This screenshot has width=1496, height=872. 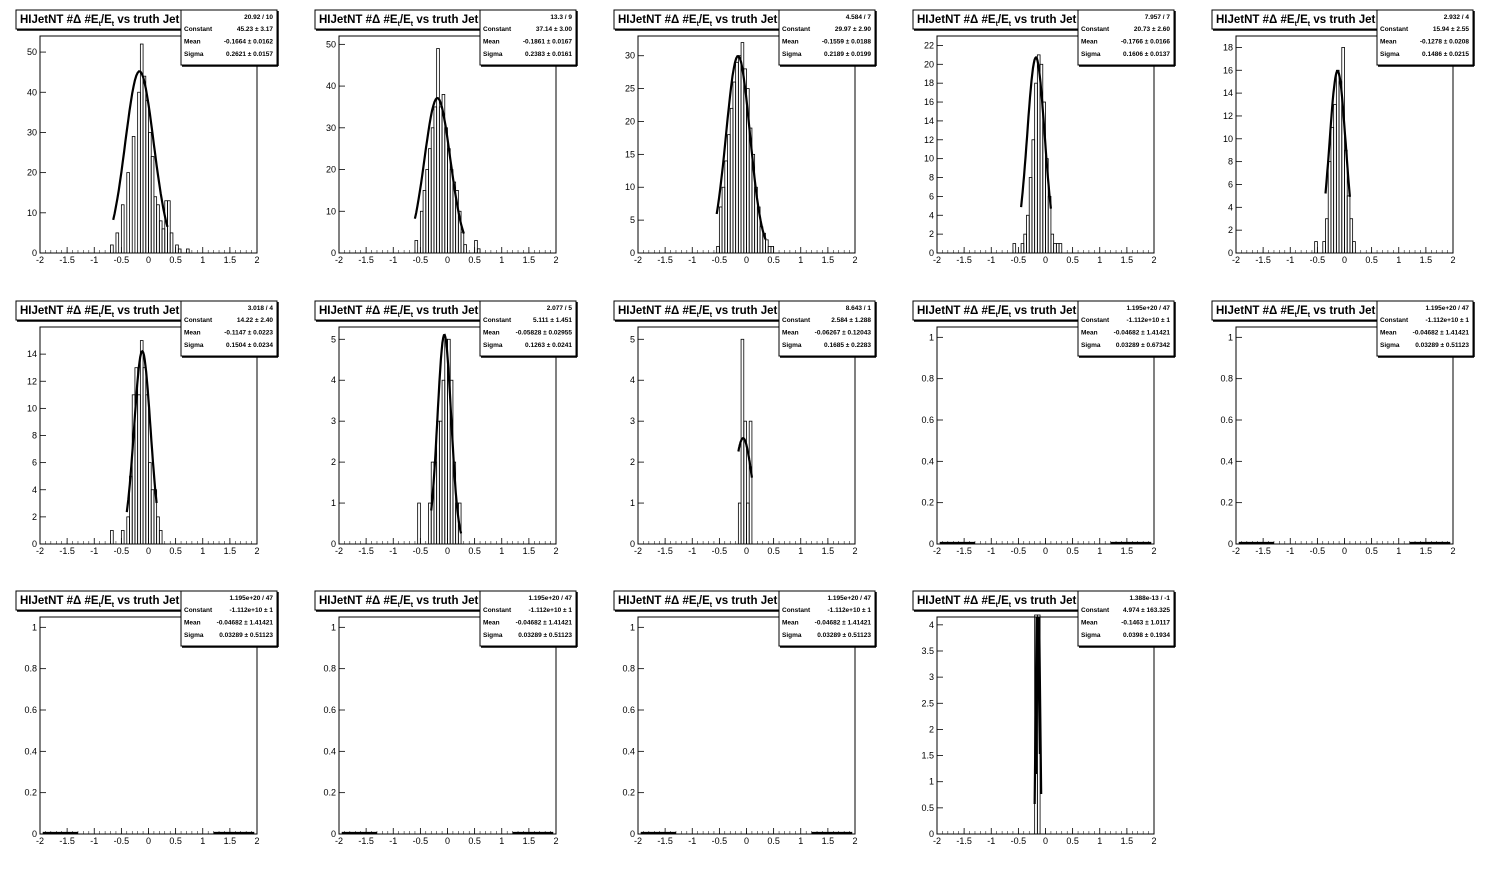 What do you see at coordinates (248, 333) in the screenshot?
I see `stats-value: -0.1147 ± 0.0223` at bounding box center [248, 333].